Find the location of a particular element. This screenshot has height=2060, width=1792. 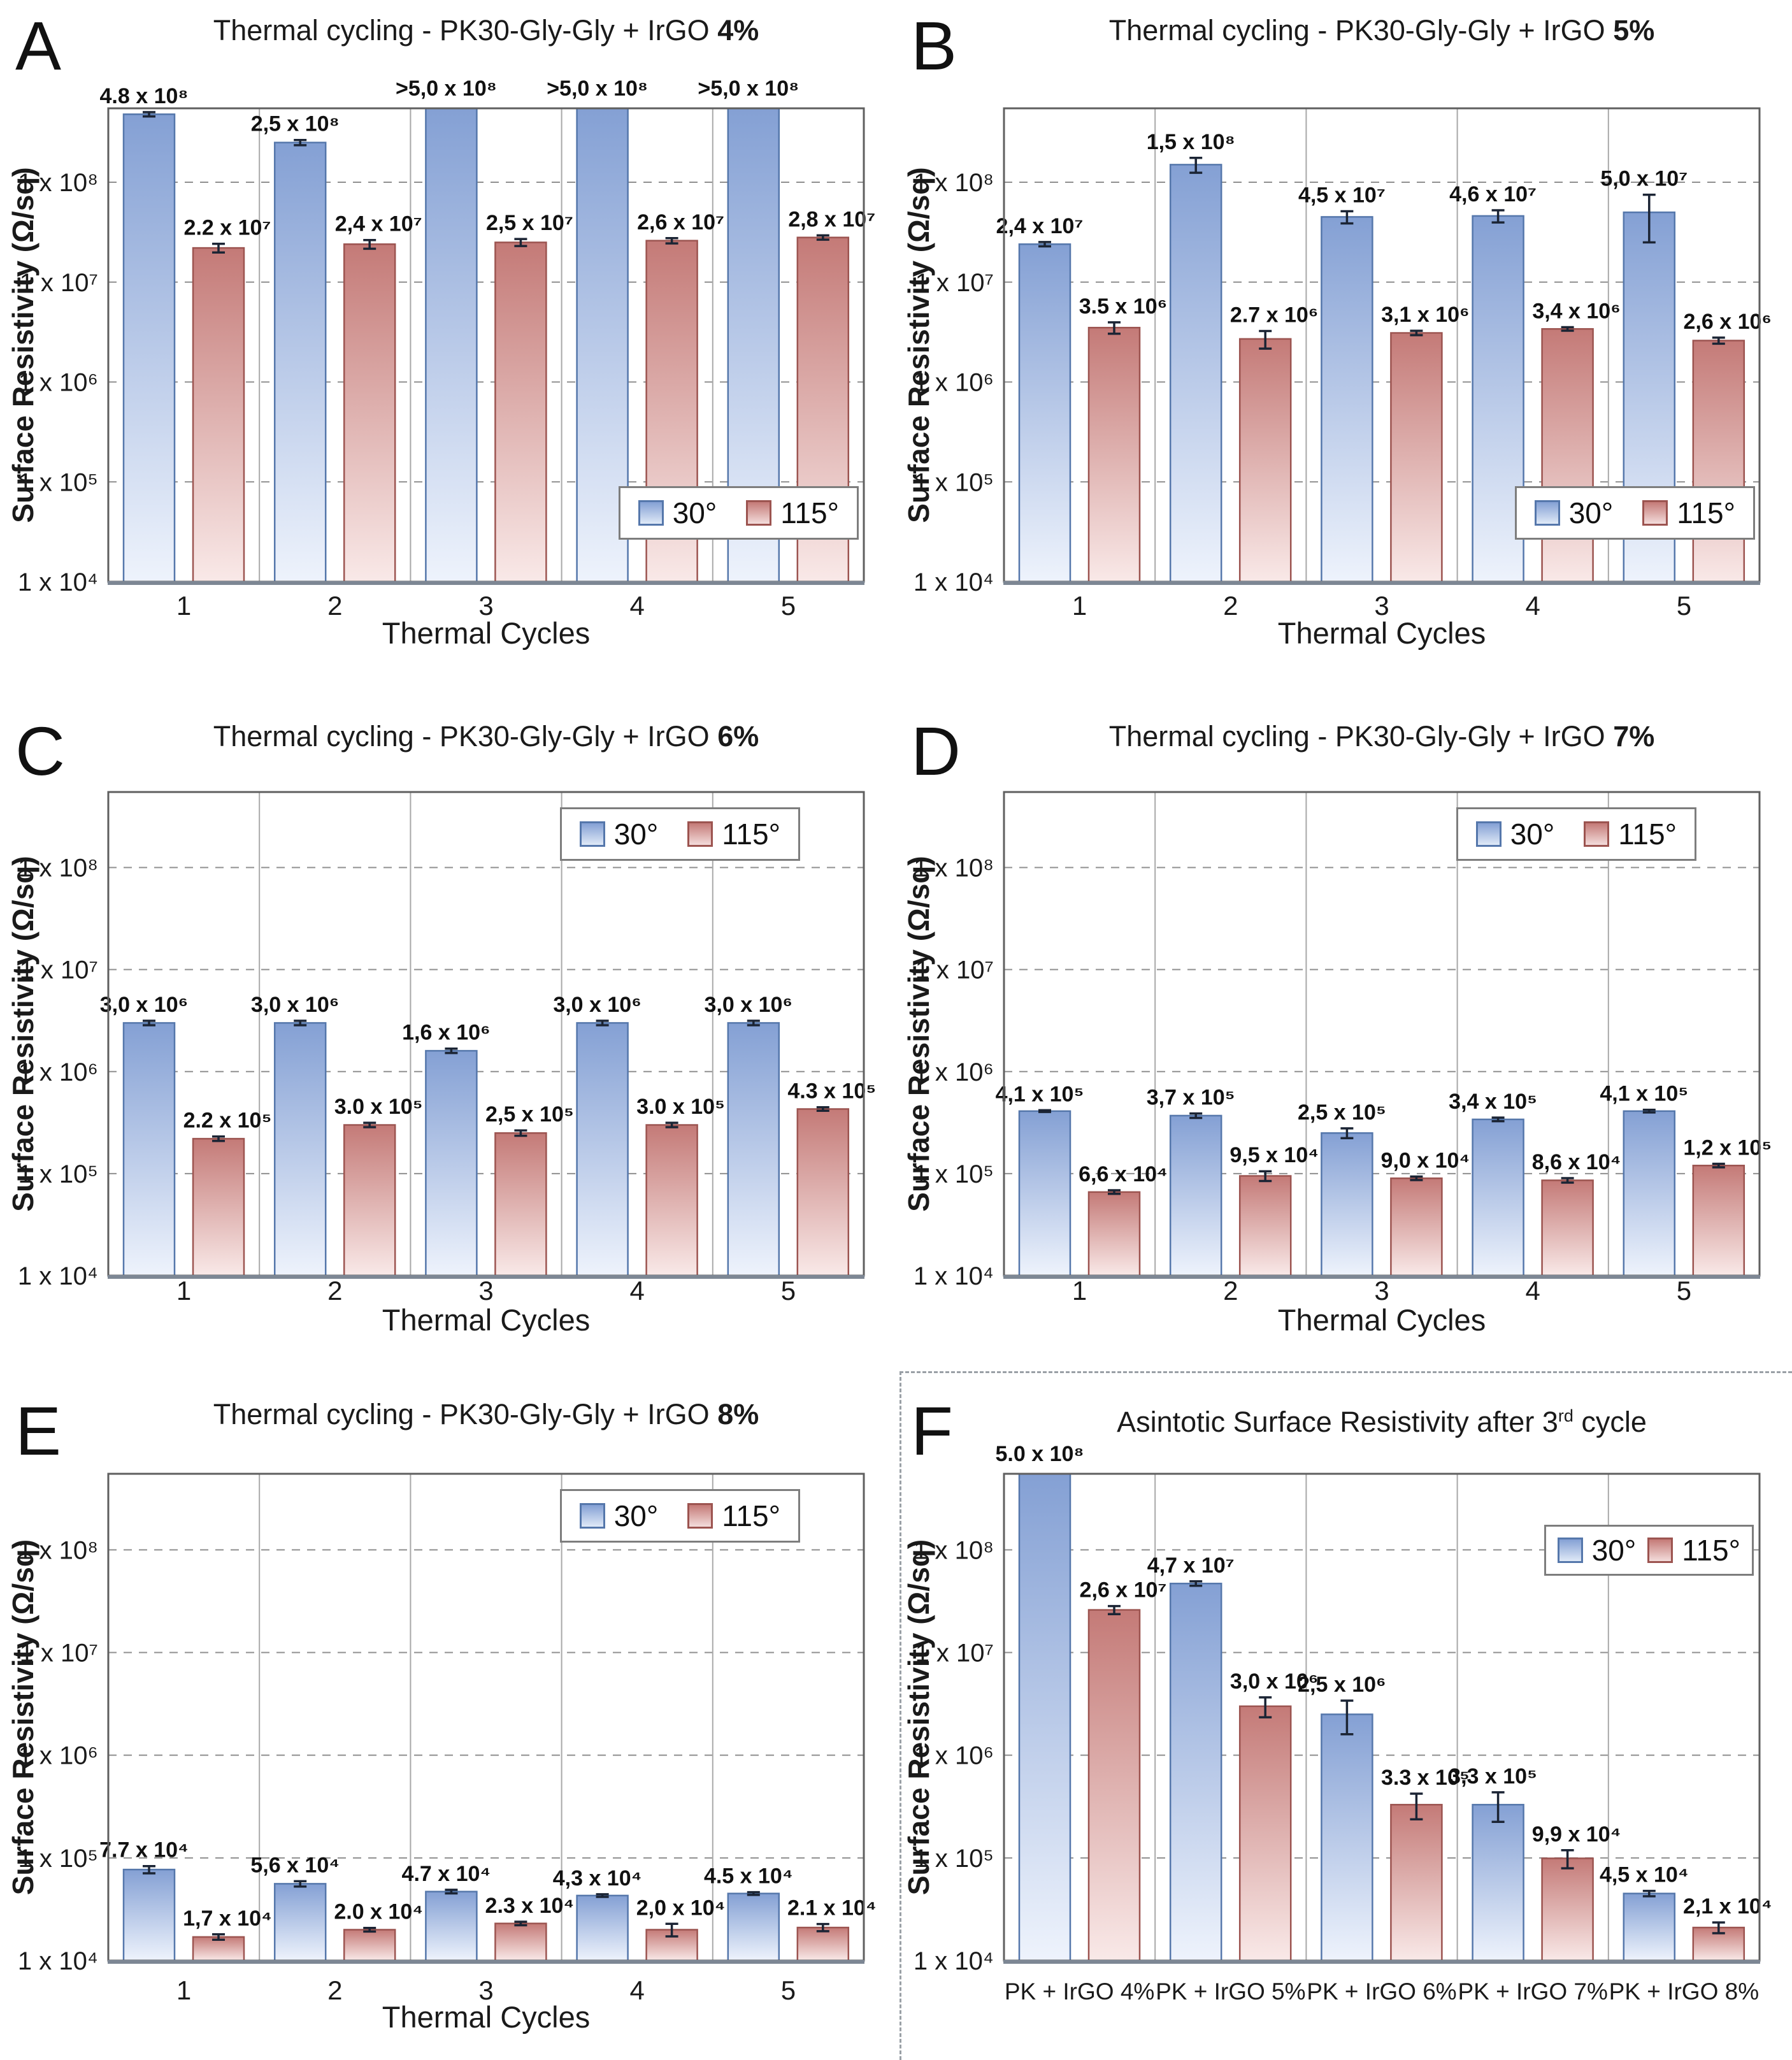

bar-value-label: 2,1 x 10⁴ is located at coordinates (1727, 1906).